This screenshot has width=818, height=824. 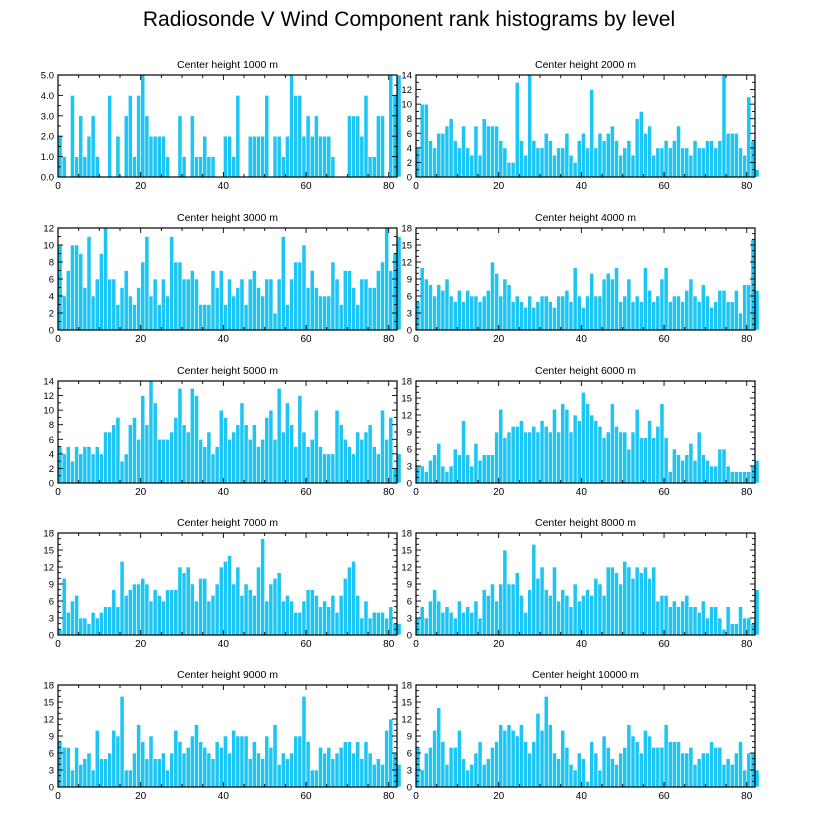 I want to click on panel-title: Center height 4000 m, so click(x=585, y=218).